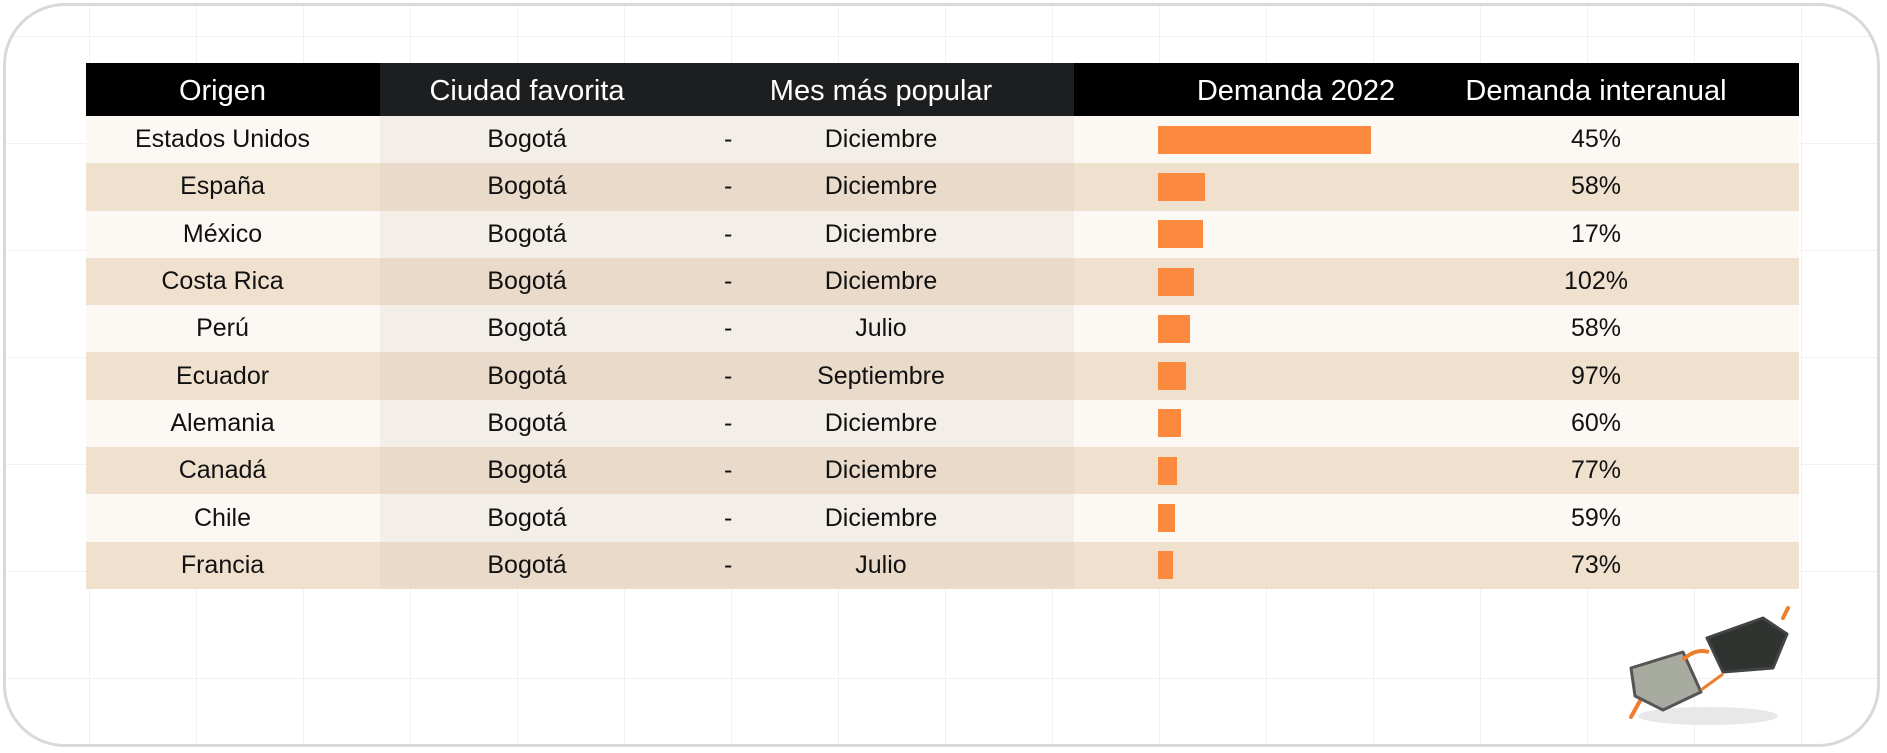 Image resolution: width=1887 pixels, height=753 pixels. I want to click on cell-demanda-interanual: 17%, so click(1596, 233).